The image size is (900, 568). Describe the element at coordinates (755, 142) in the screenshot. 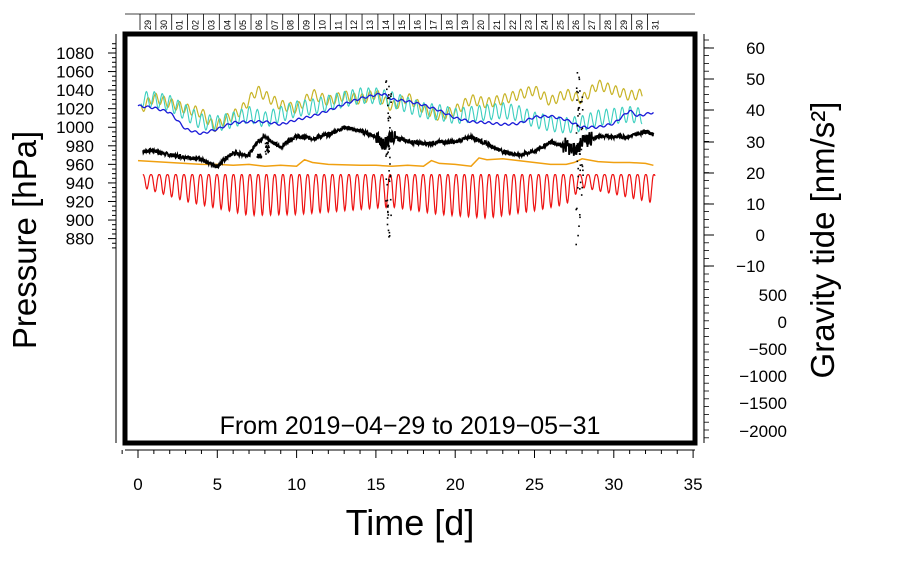

I see `y-tick-label-right-upper: 30` at that location.